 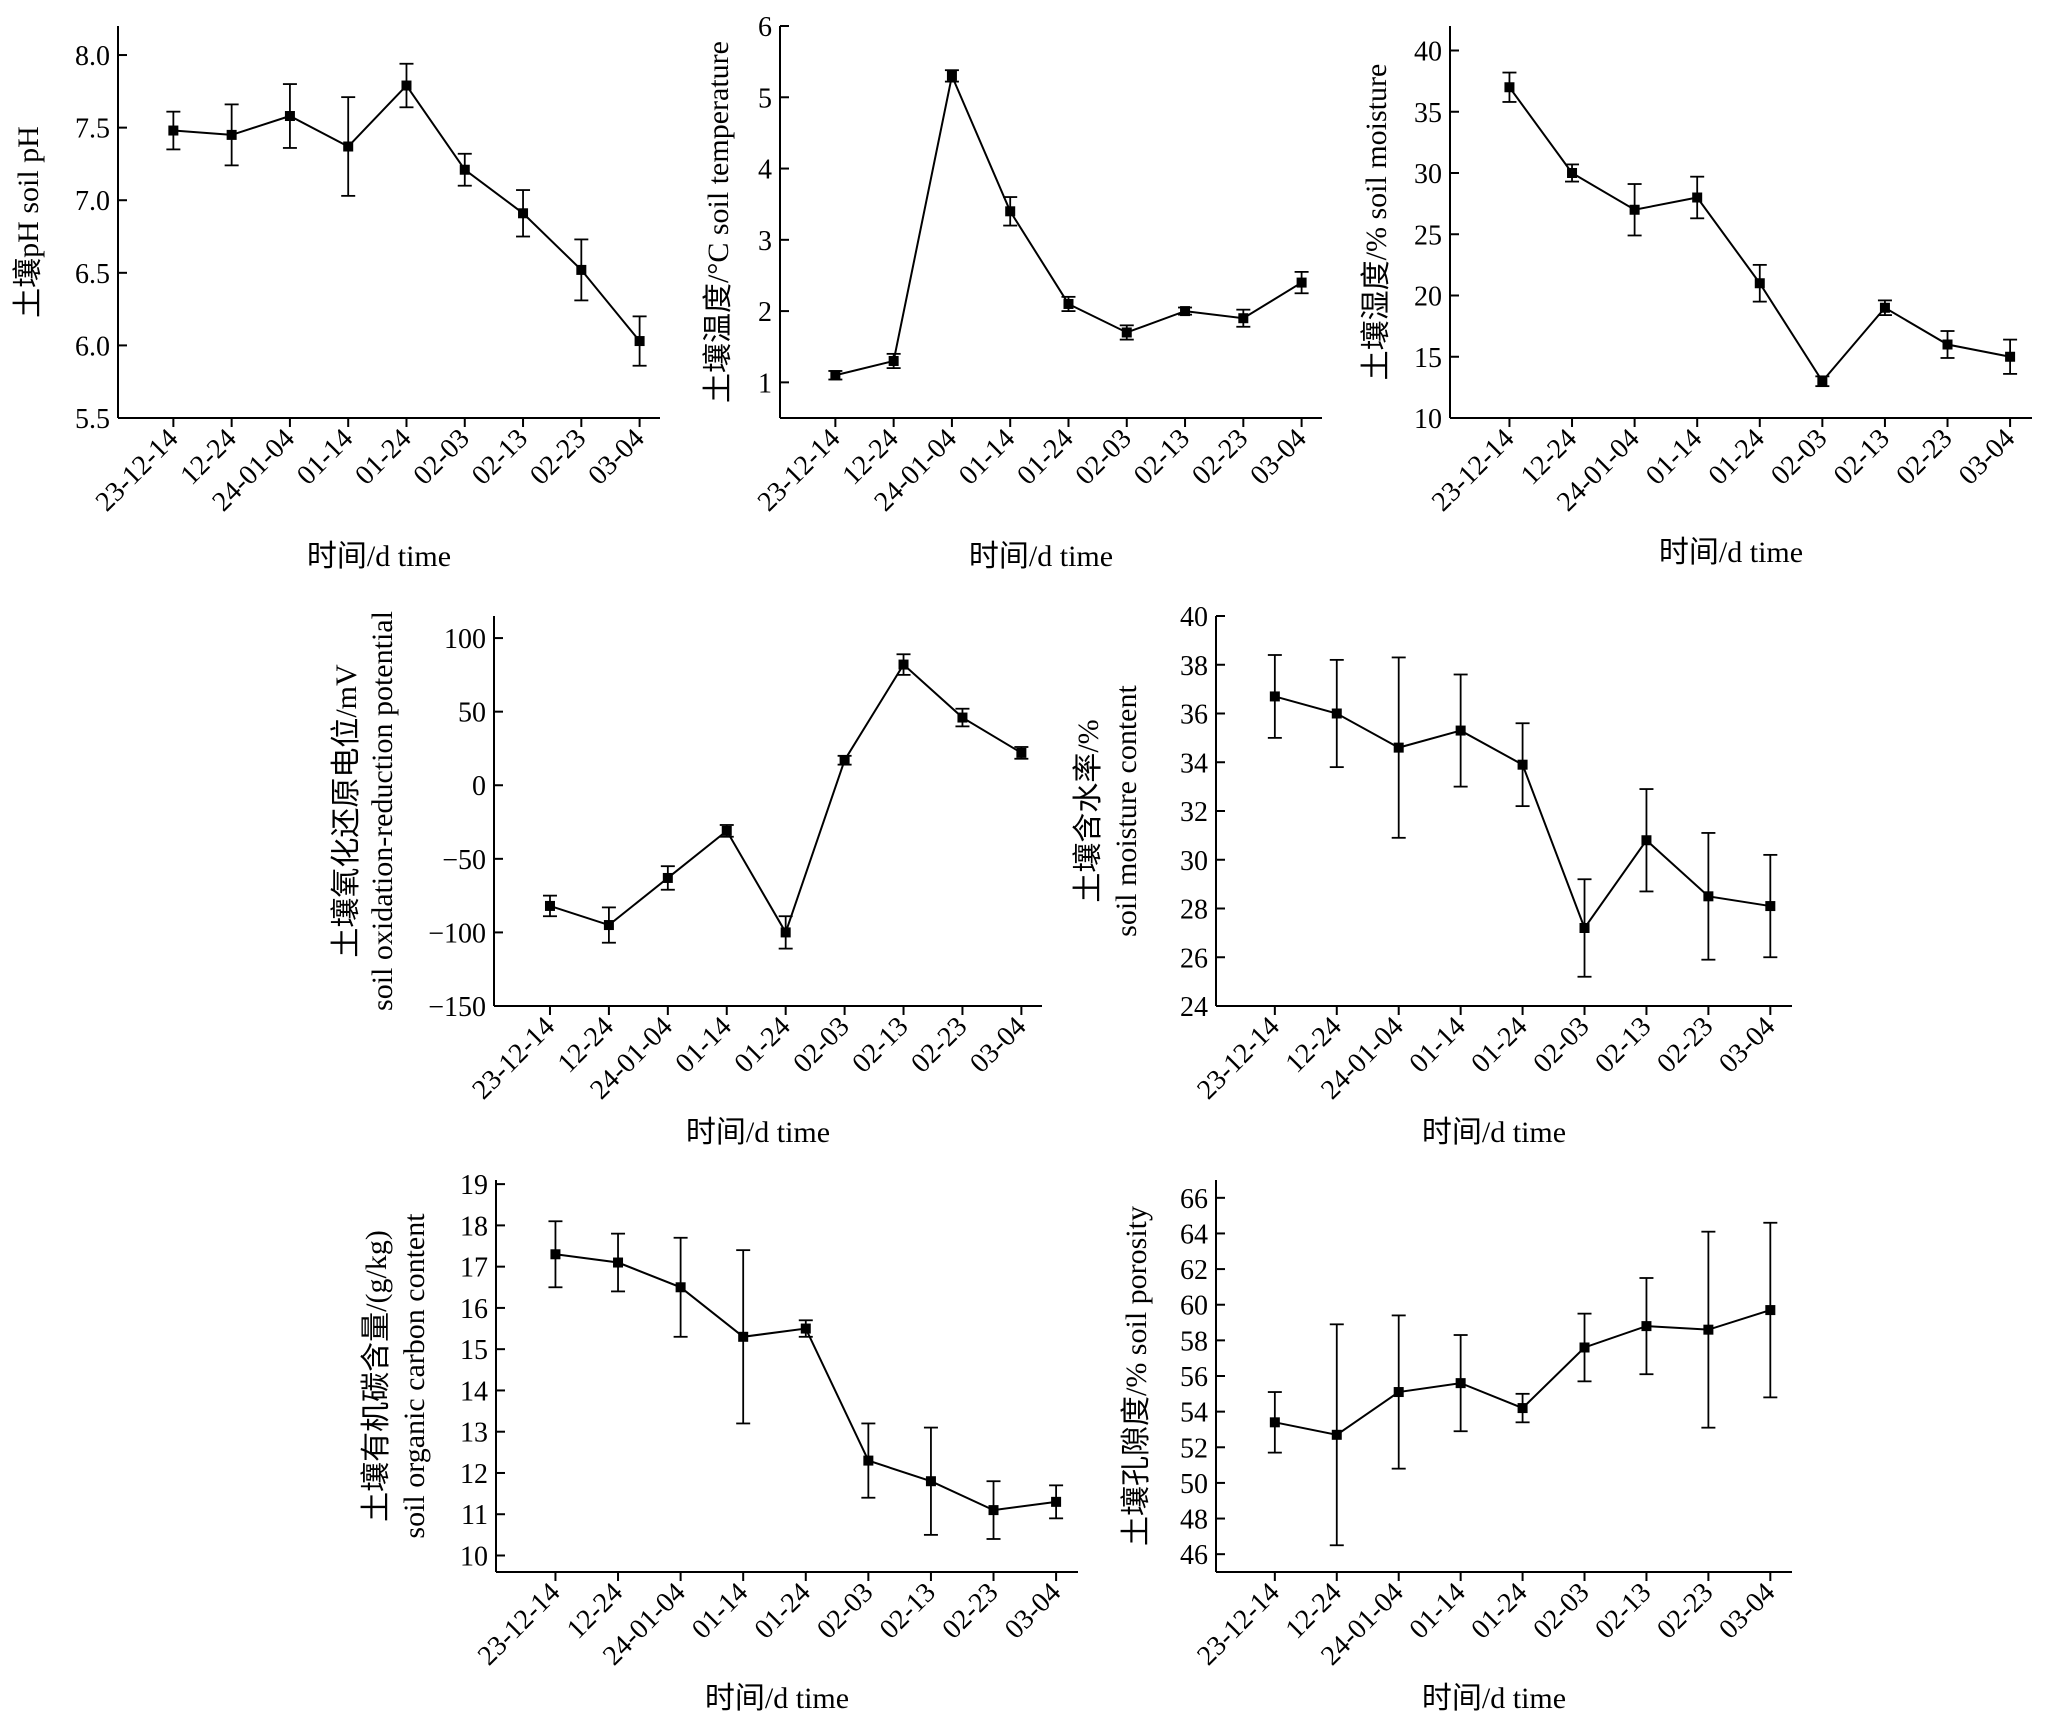 I want to click on y-tick-label: 19, so click(x=474, y=1185).